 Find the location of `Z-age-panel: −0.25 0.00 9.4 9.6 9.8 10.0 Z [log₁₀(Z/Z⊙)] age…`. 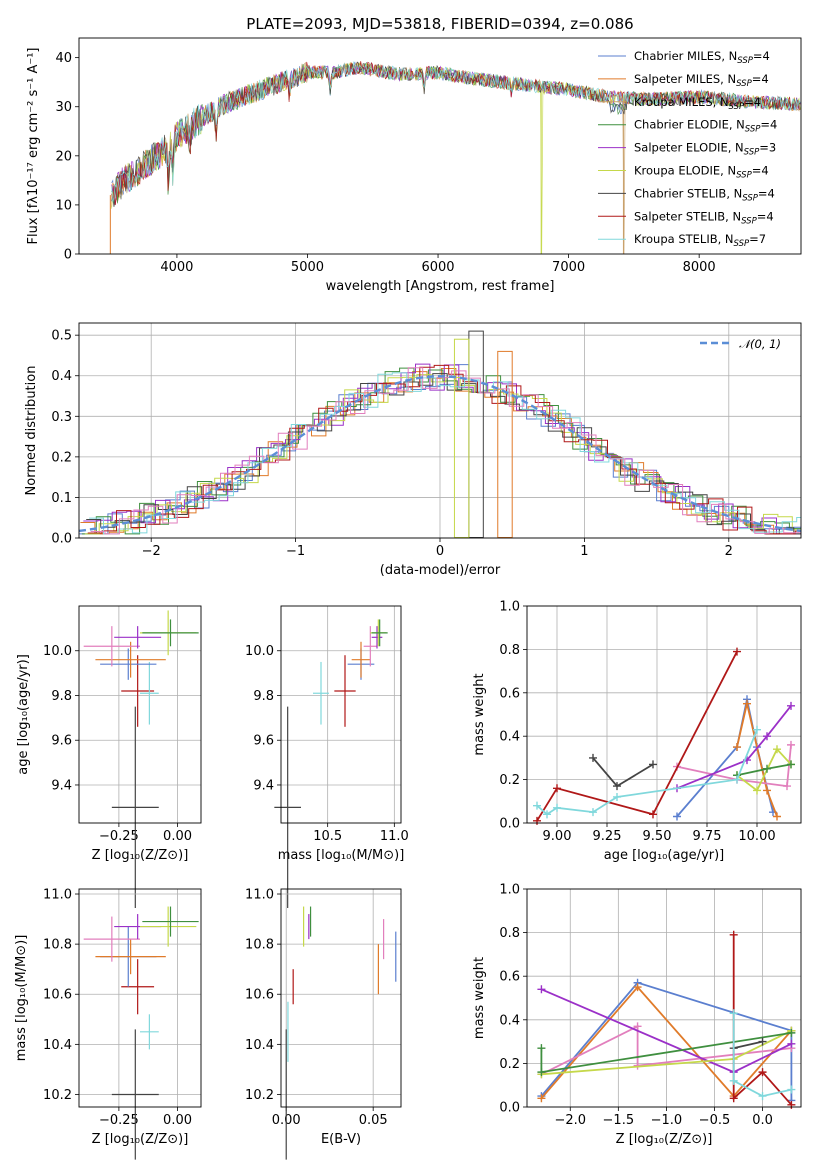

Z-age-panel: −0.25 0.00 9.4 9.6 9.8 10.0 Z [log₁₀(Z/Z⊙)] age… is located at coordinates (109, 757).